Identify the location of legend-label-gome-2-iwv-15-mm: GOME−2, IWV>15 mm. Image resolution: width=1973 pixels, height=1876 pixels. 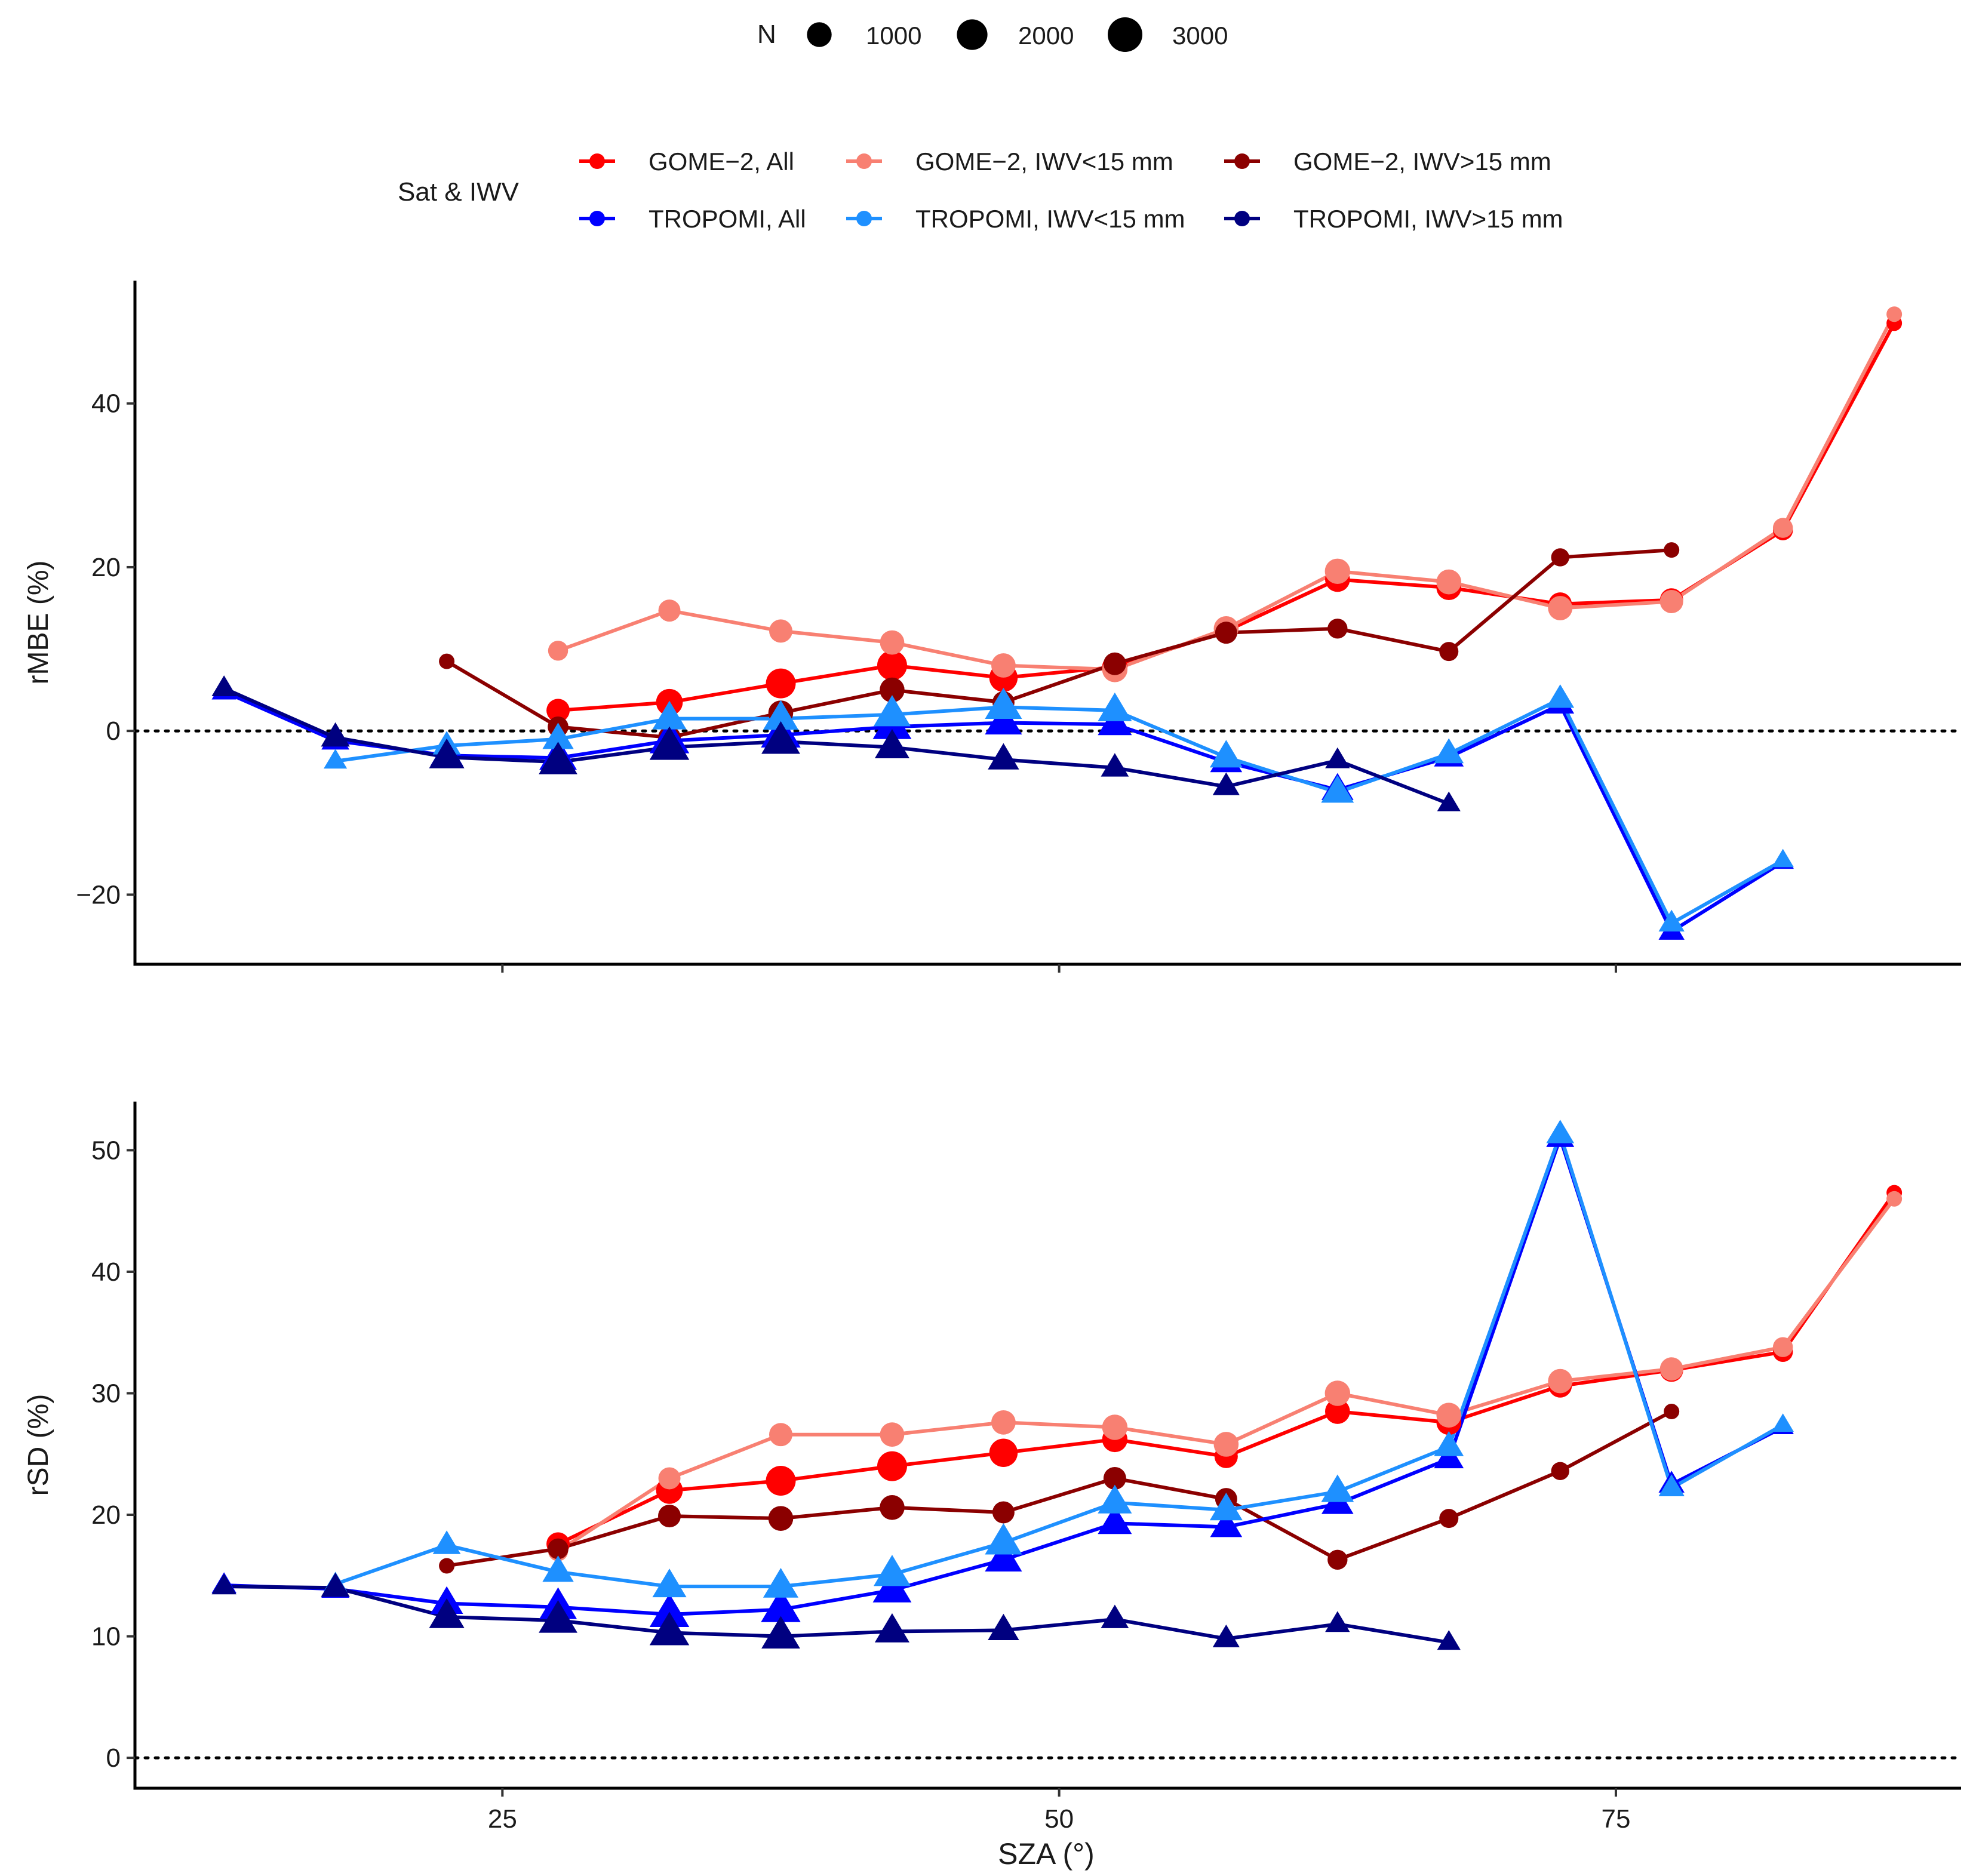
(1422, 161).